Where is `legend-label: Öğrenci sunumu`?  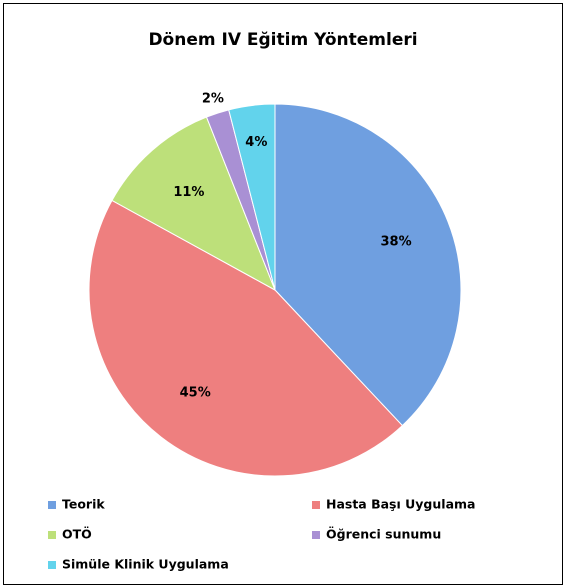 legend-label: Öğrenci sunumu is located at coordinates (383, 534).